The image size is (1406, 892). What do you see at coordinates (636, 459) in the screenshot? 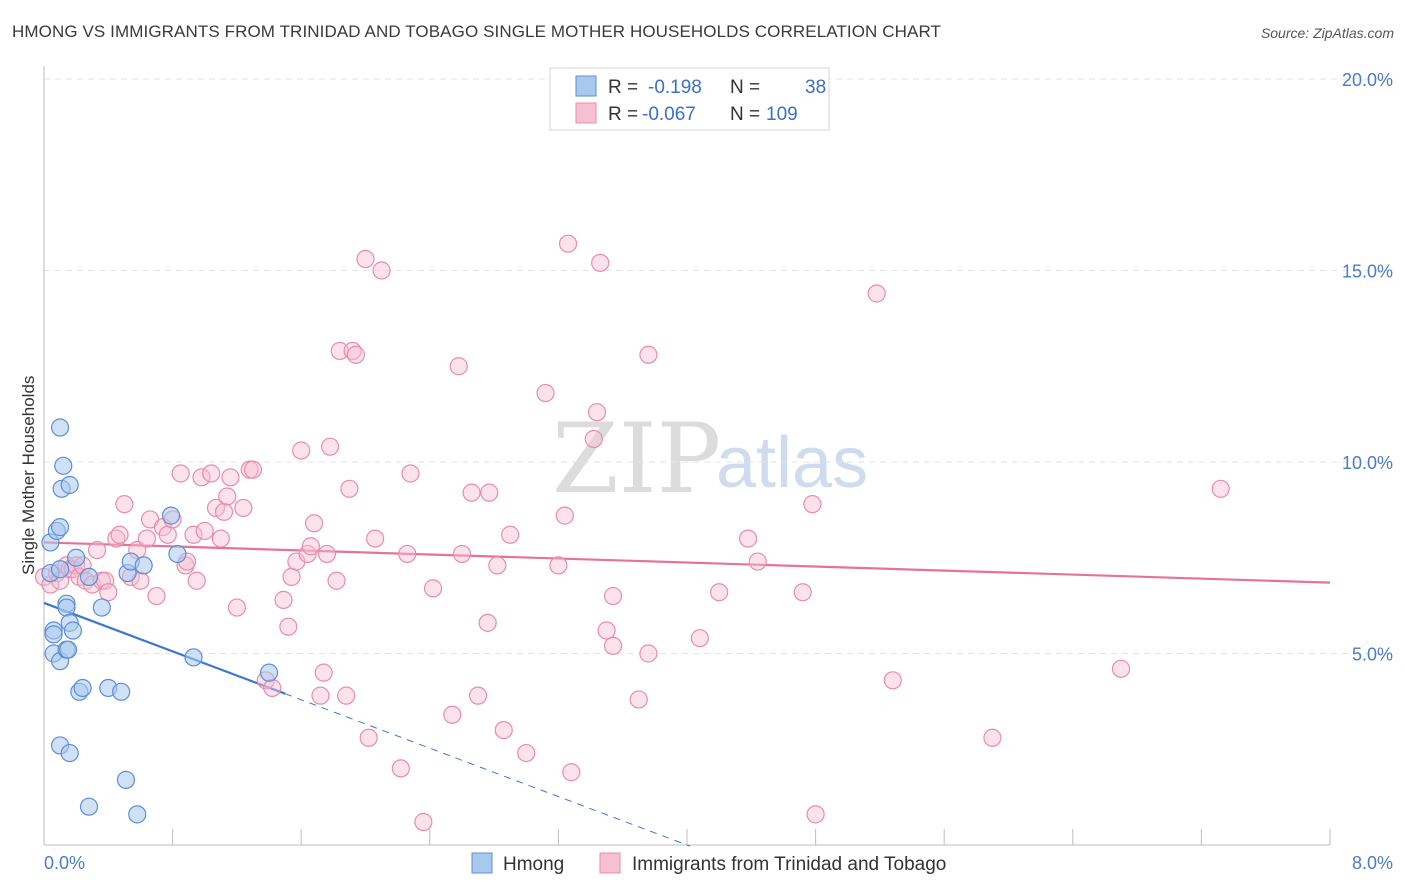
I see `watermark-zip: ZIP` at bounding box center [636, 459].